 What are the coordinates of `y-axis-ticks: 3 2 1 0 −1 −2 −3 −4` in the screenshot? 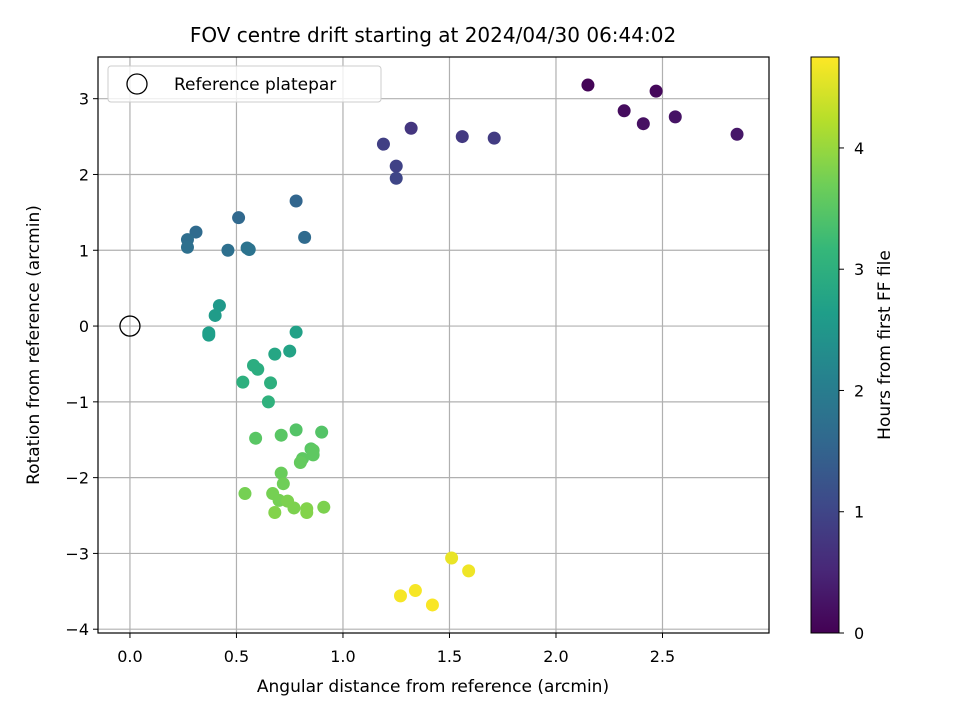 It's located at (81, 364).